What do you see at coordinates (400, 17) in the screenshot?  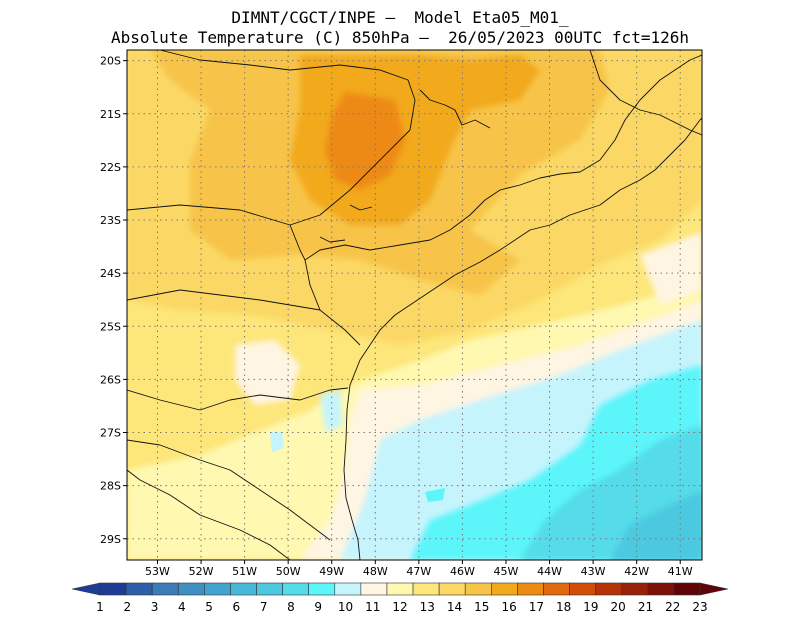 I see `chart-title-line1: DIMNT/CGCT/INPE – Model Eta05_M01_` at bounding box center [400, 17].